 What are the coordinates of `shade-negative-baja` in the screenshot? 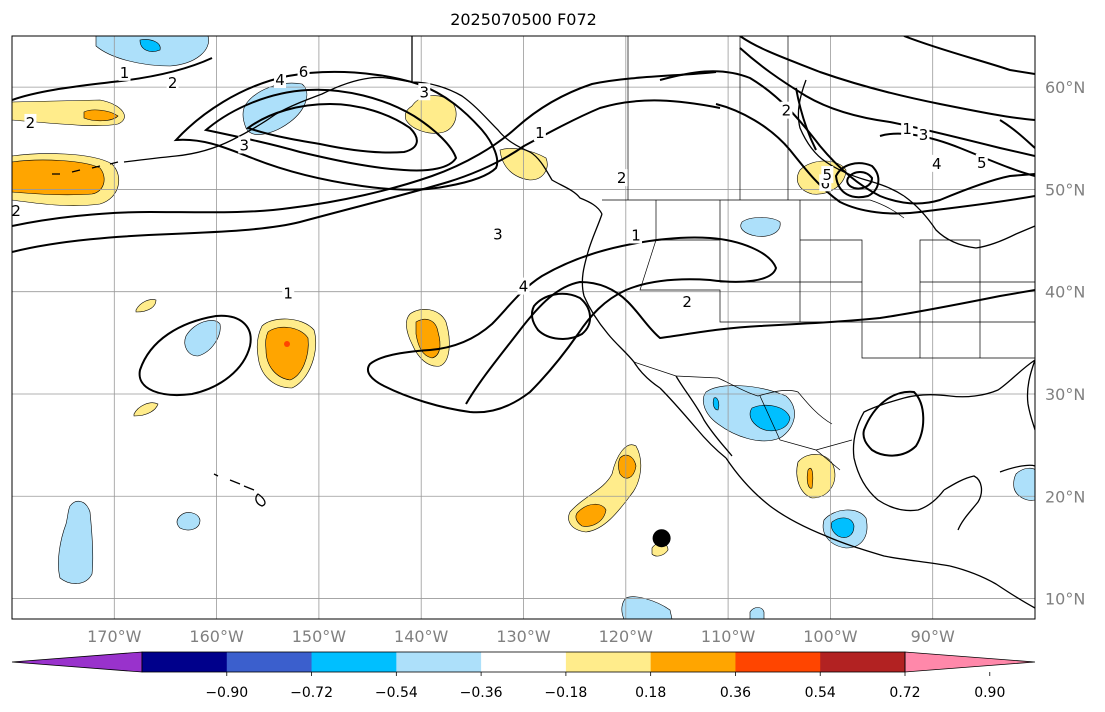 It's located at (716, 404).